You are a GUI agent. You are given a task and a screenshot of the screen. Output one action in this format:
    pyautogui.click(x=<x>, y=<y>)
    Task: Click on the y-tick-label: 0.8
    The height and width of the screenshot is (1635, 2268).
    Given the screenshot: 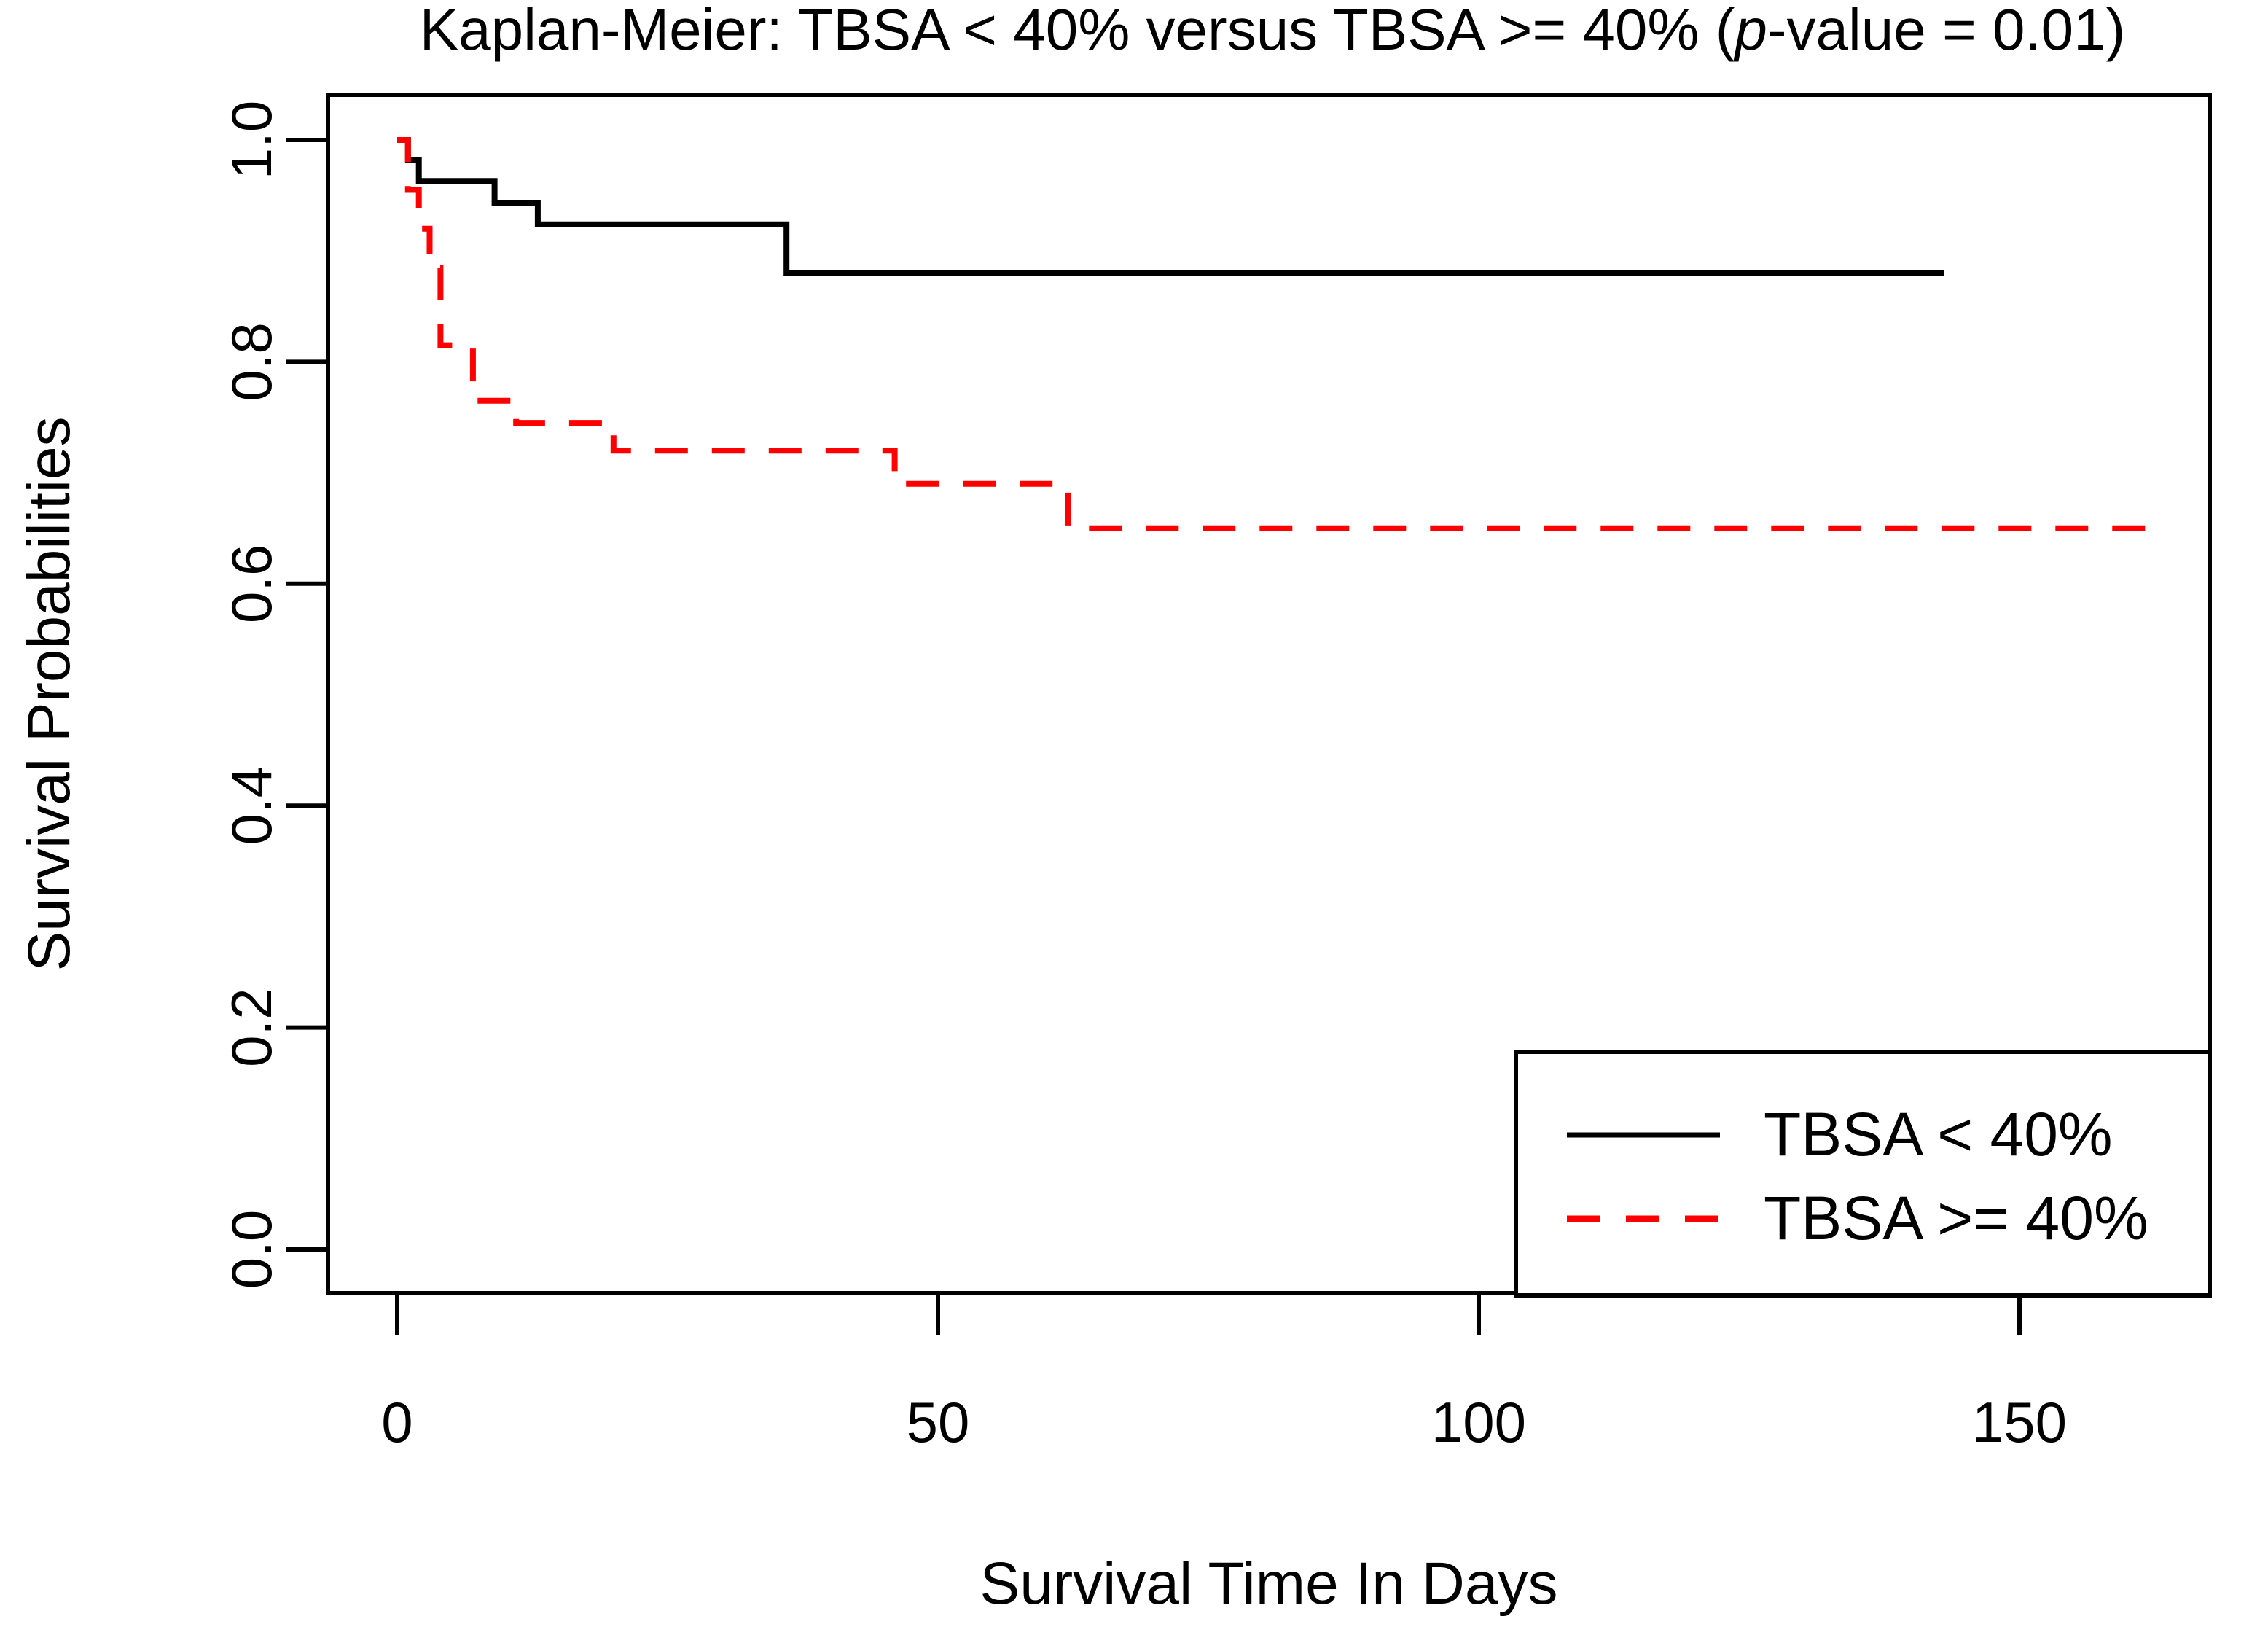 What is the action you would take?
    pyautogui.click(x=251, y=362)
    